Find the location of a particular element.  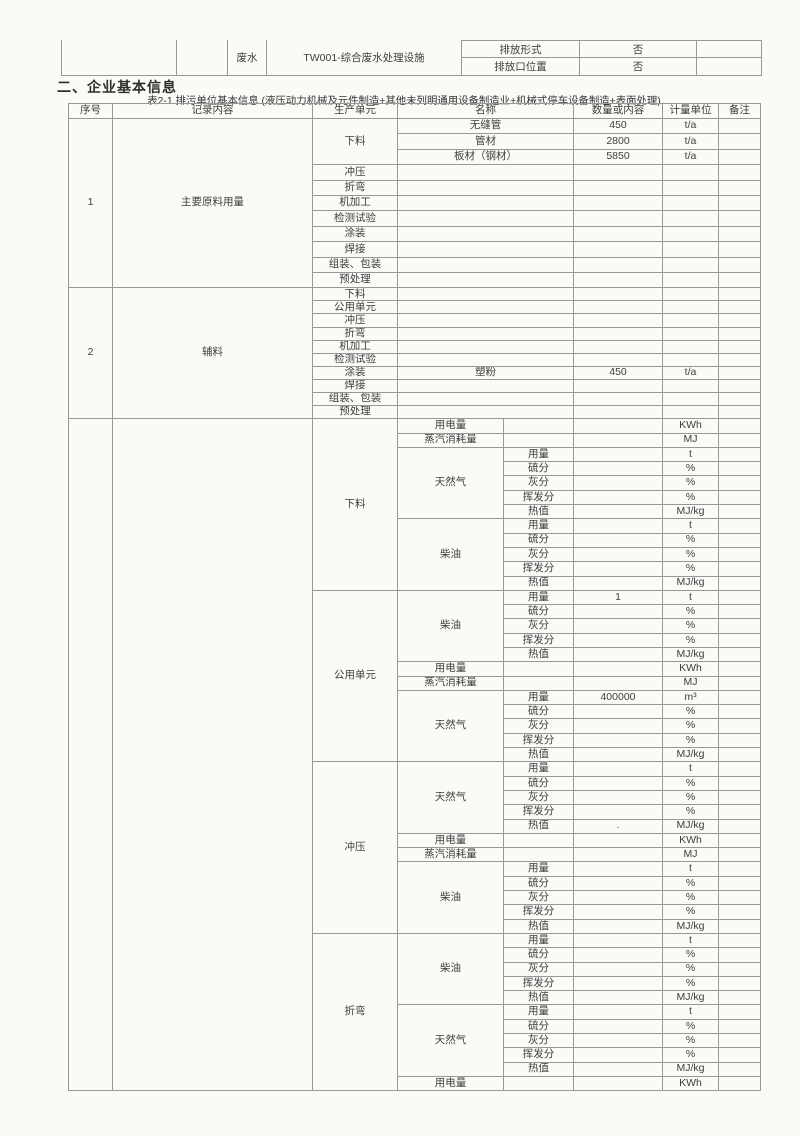

production-unit-cell: 公用单元 is located at coordinates (355, 307).